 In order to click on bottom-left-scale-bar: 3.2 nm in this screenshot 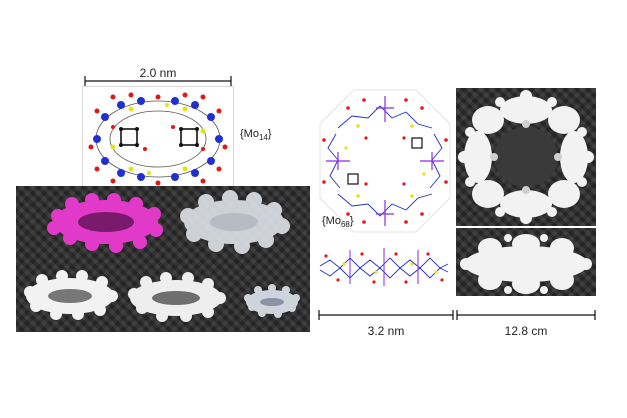, I will do `click(386, 324)`.